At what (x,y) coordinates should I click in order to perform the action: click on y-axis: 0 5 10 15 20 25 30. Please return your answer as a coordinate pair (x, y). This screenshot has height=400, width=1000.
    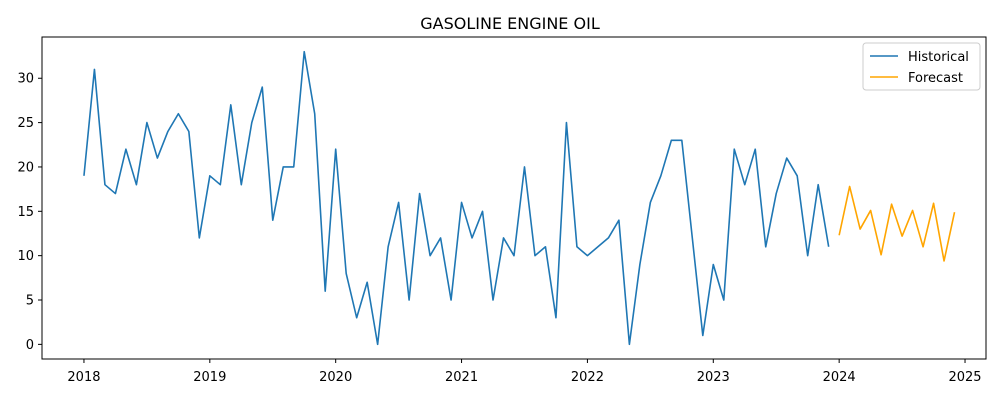
    Looking at the image, I should click on (29, 212).